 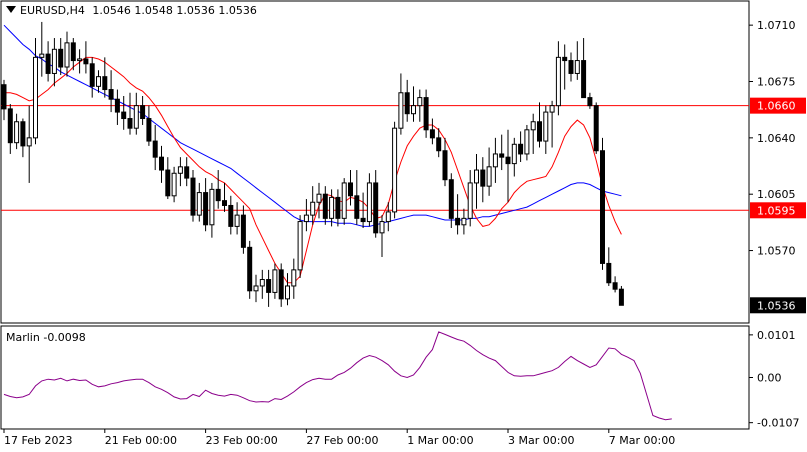 I want to click on triangle-down-icon, so click(x=11, y=9).